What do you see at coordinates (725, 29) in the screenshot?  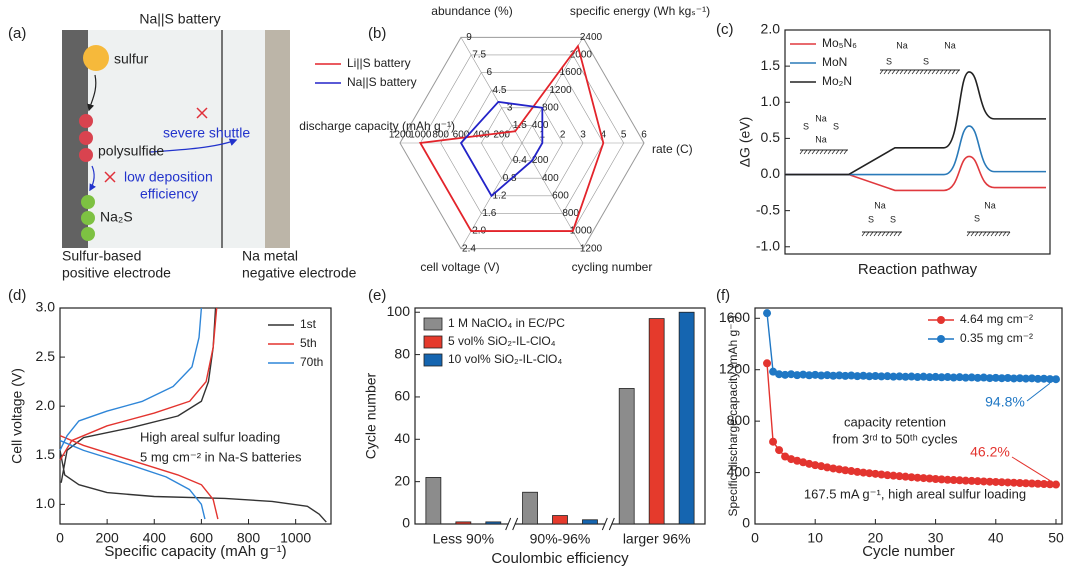 I see `panel-label: (c)` at bounding box center [725, 29].